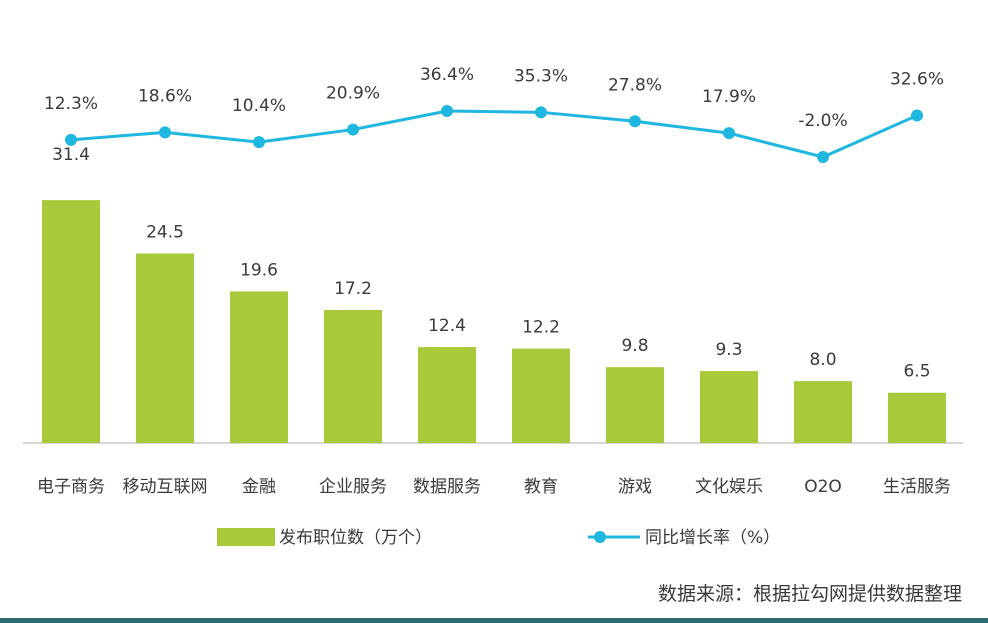 The height and width of the screenshot is (623, 988). I want to click on category-label: 游戏, so click(635, 487).